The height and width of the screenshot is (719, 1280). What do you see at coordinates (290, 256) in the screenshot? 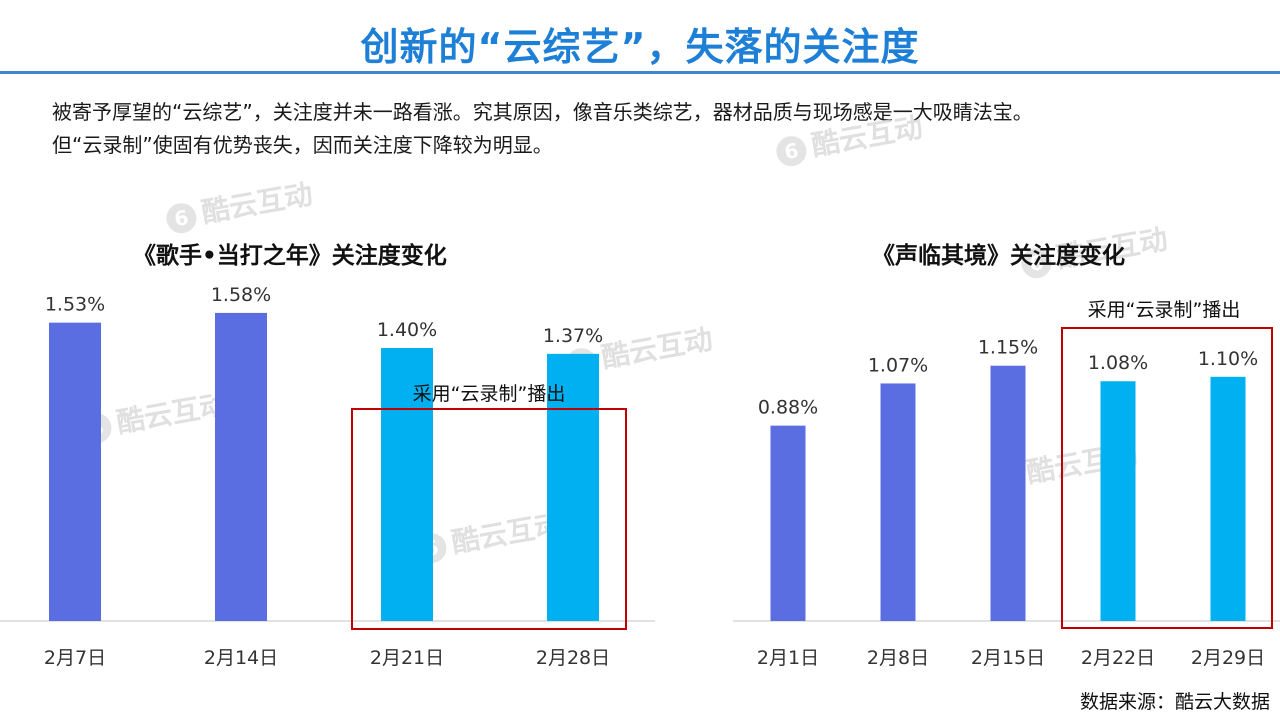
I see `chart-title-left: 《歌手•当打之年》关注度变化` at bounding box center [290, 256].